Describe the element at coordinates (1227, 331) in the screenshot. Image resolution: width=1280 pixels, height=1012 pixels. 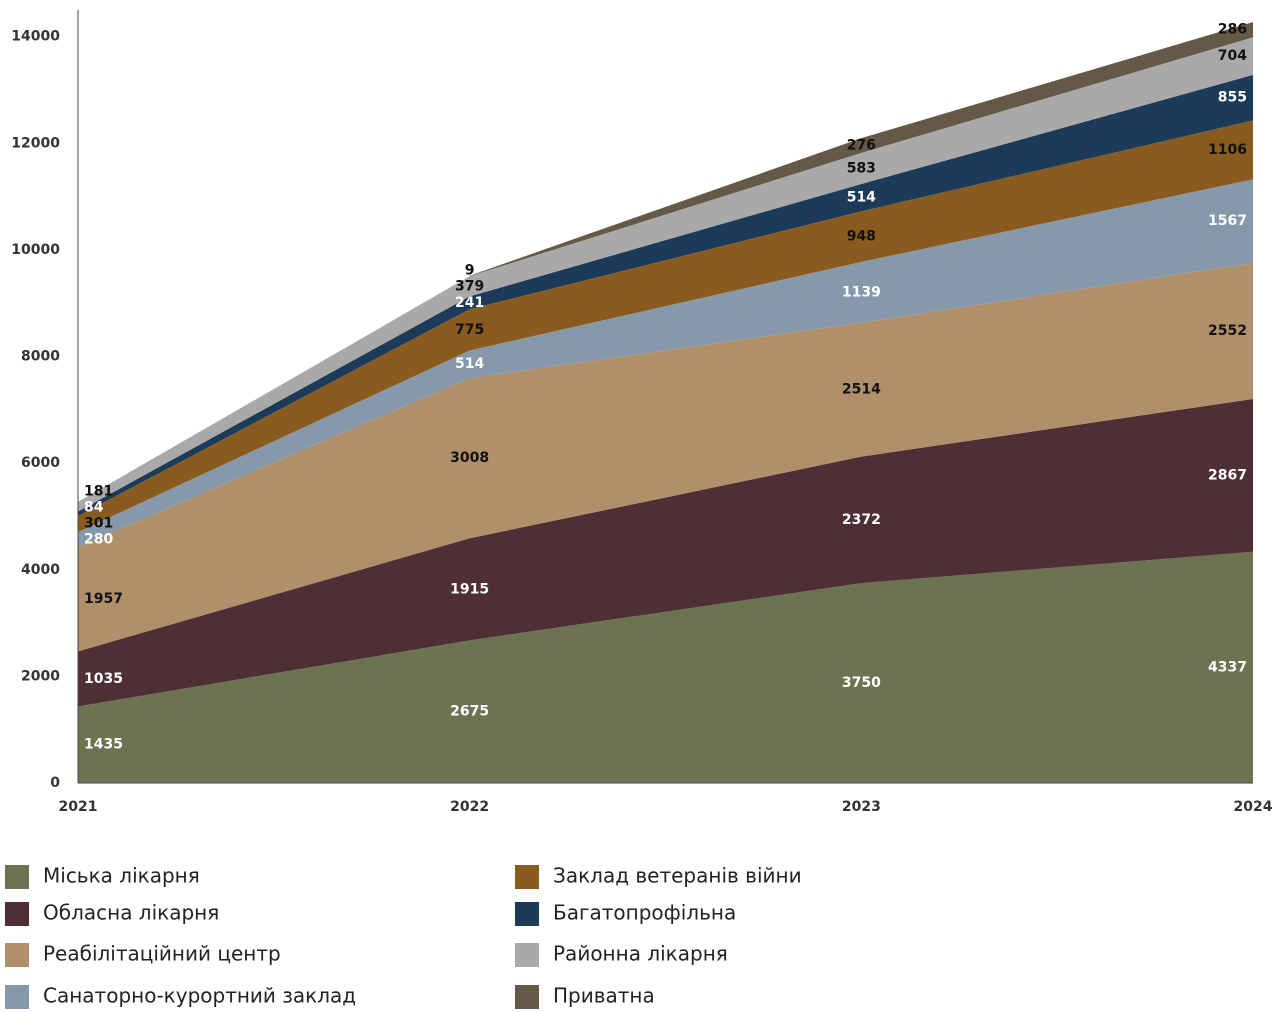
I see `data-label: 2552` at that location.